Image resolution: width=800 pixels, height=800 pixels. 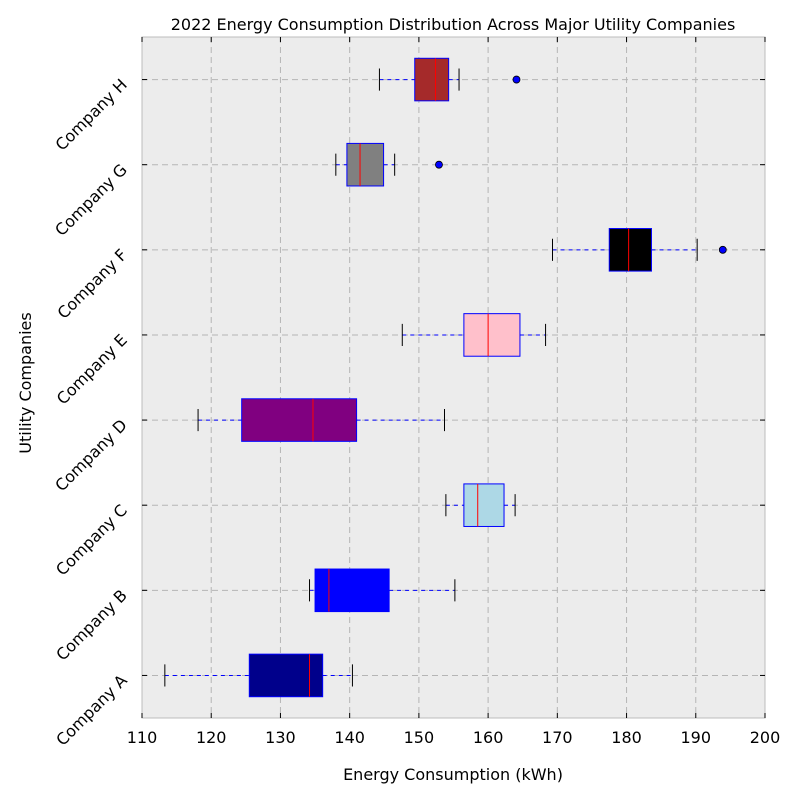 I want to click on y-category-label: Company A, so click(x=91, y=710).